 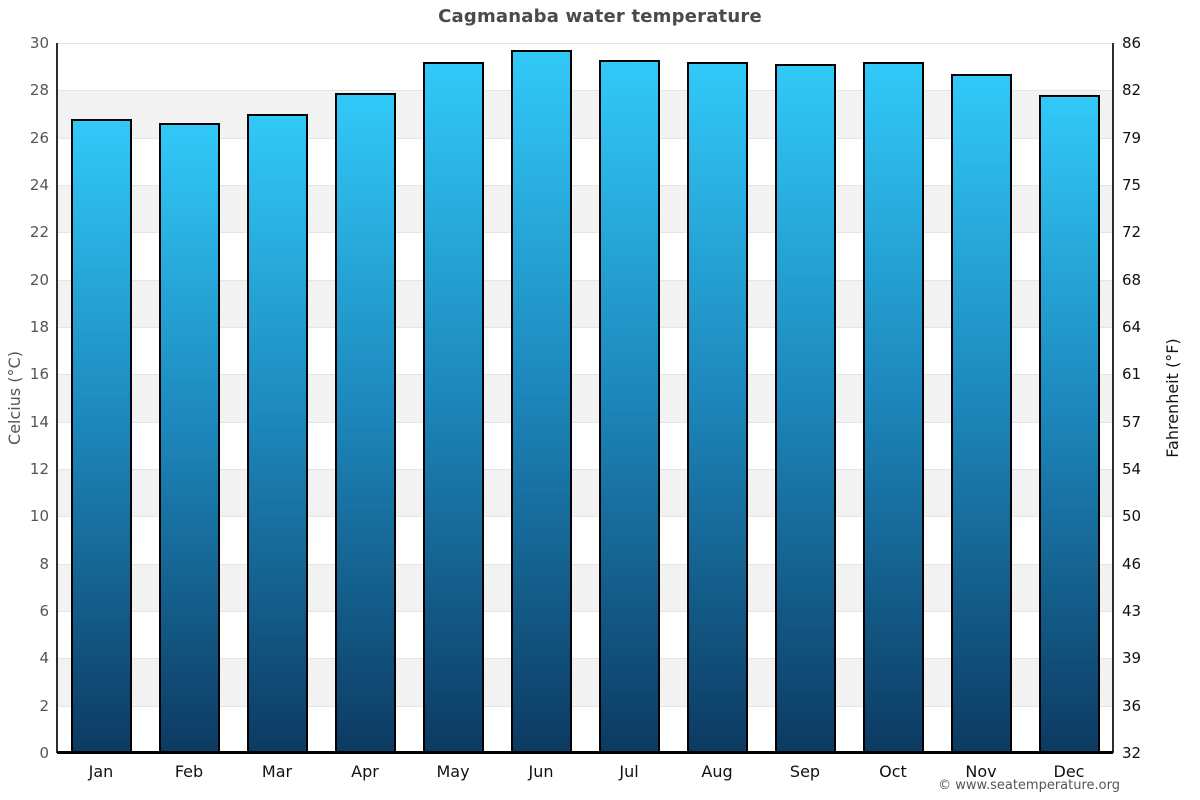 What do you see at coordinates (1132, 658) in the screenshot?
I see `fahrenheit-tick-label: 39` at bounding box center [1132, 658].